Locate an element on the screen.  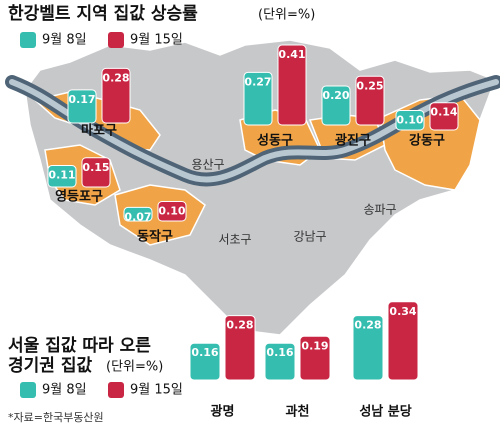
category-label: 성남 분당 is located at coordinates (385, 412).